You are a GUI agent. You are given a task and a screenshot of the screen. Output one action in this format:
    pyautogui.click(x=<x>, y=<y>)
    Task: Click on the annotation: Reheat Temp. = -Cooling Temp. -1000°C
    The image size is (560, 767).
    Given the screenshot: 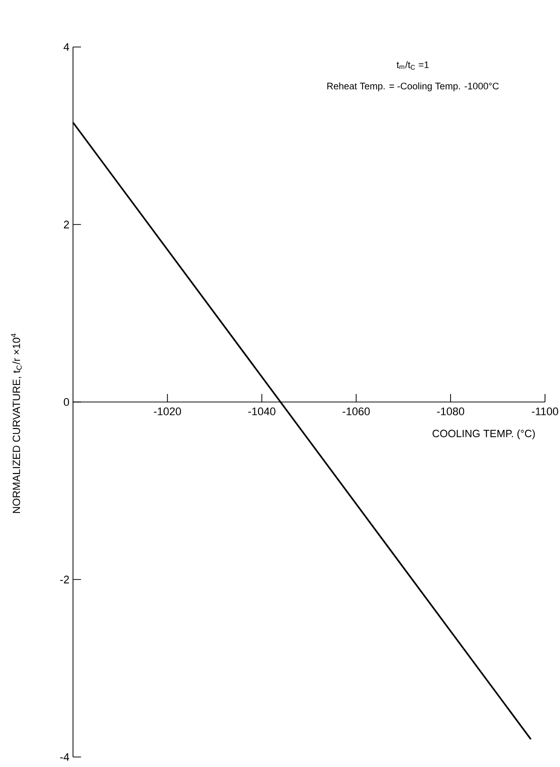 What is the action you would take?
    pyautogui.click(x=413, y=87)
    